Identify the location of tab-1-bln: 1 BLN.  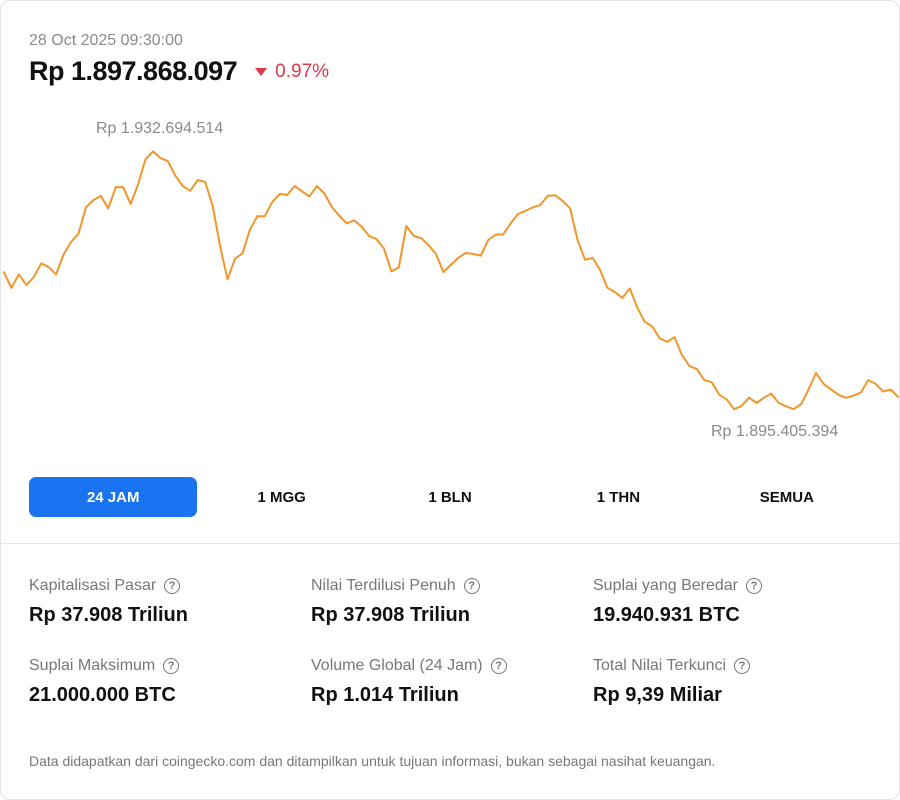
(450, 497).